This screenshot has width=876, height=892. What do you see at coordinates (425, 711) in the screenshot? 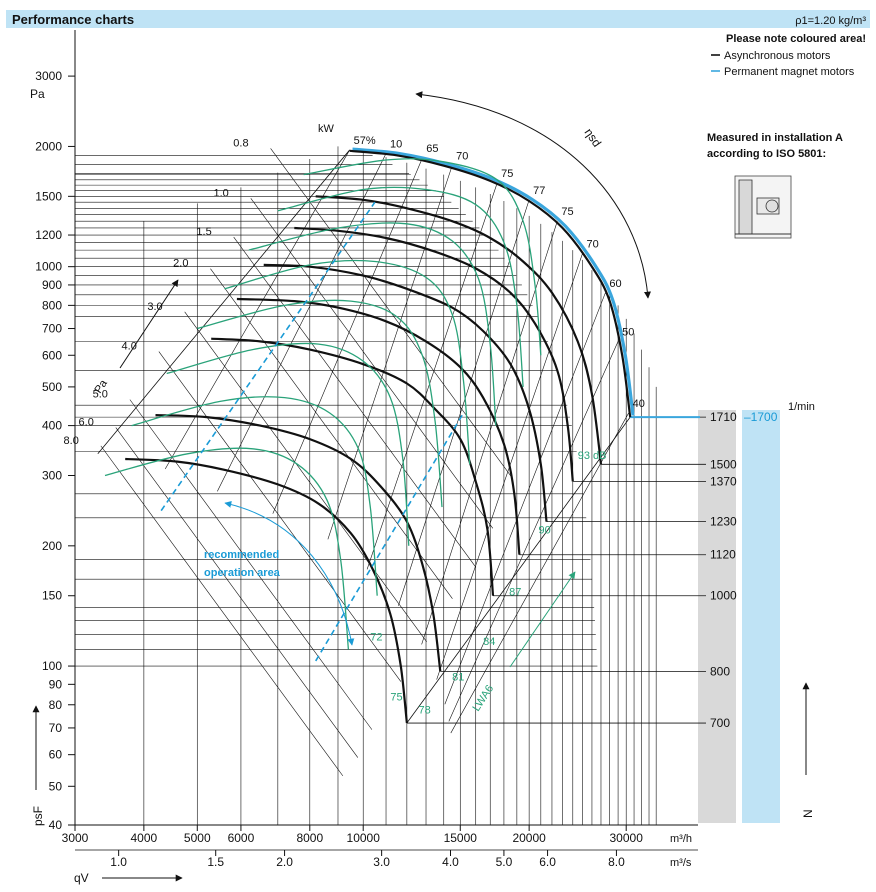
I see `sound-label: 78` at bounding box center [425, 711].